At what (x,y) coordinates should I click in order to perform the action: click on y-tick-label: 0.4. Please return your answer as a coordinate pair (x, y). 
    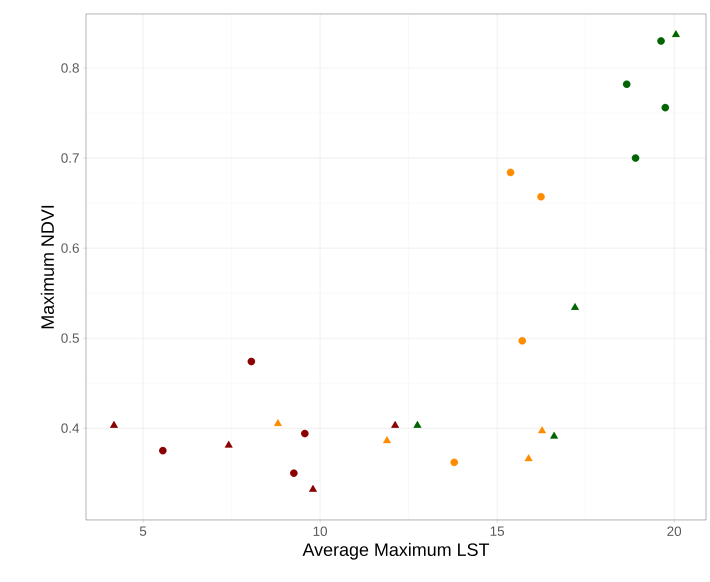
    Looking at the image, I should click on (70, 428).